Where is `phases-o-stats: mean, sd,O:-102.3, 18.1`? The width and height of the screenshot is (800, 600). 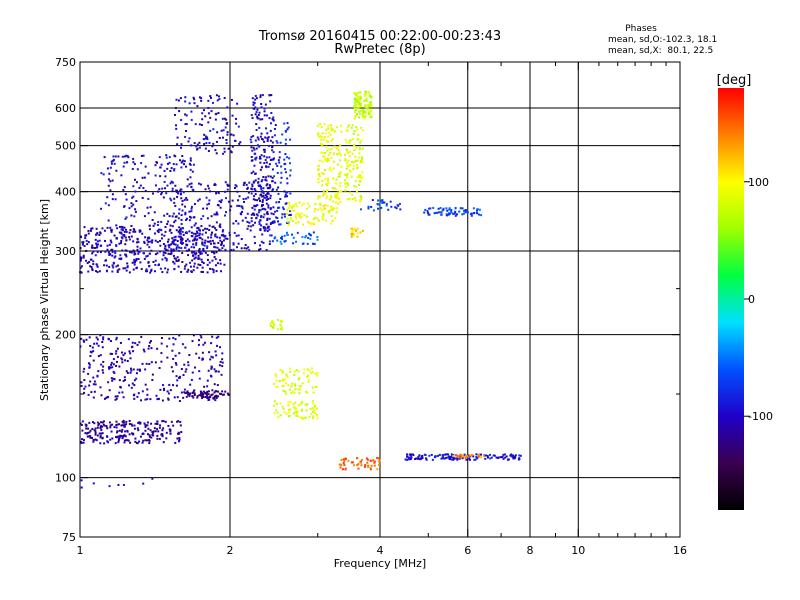 phases-o-stats: mean, sd,O:-102.3, 18.1 is located at coordinates (662, 40).